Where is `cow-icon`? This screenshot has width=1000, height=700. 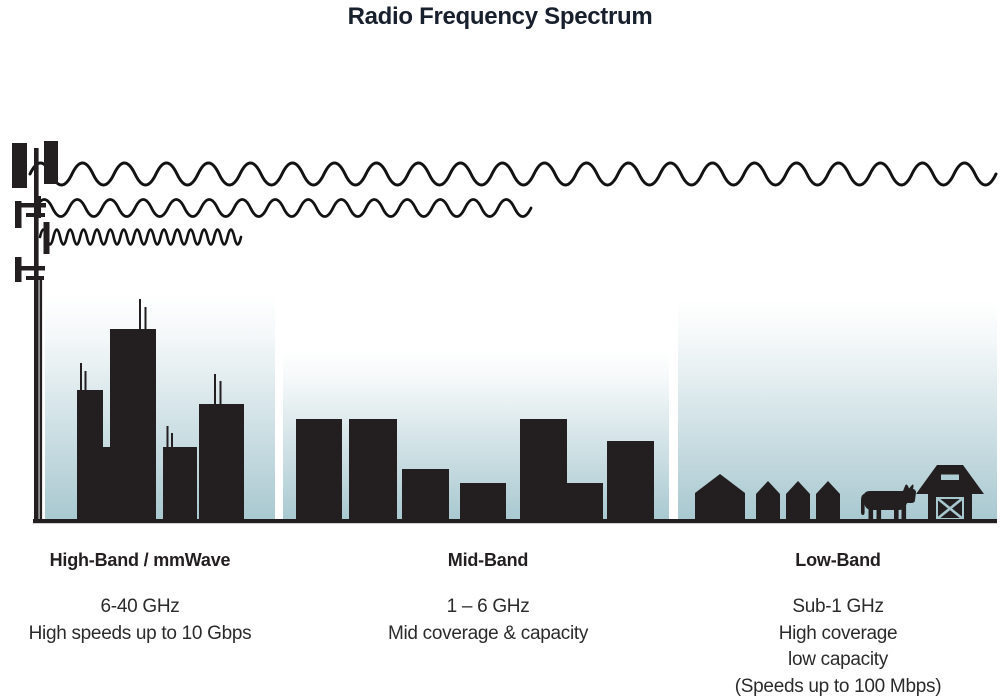
cow-icon is located at coordinates (888, 501).